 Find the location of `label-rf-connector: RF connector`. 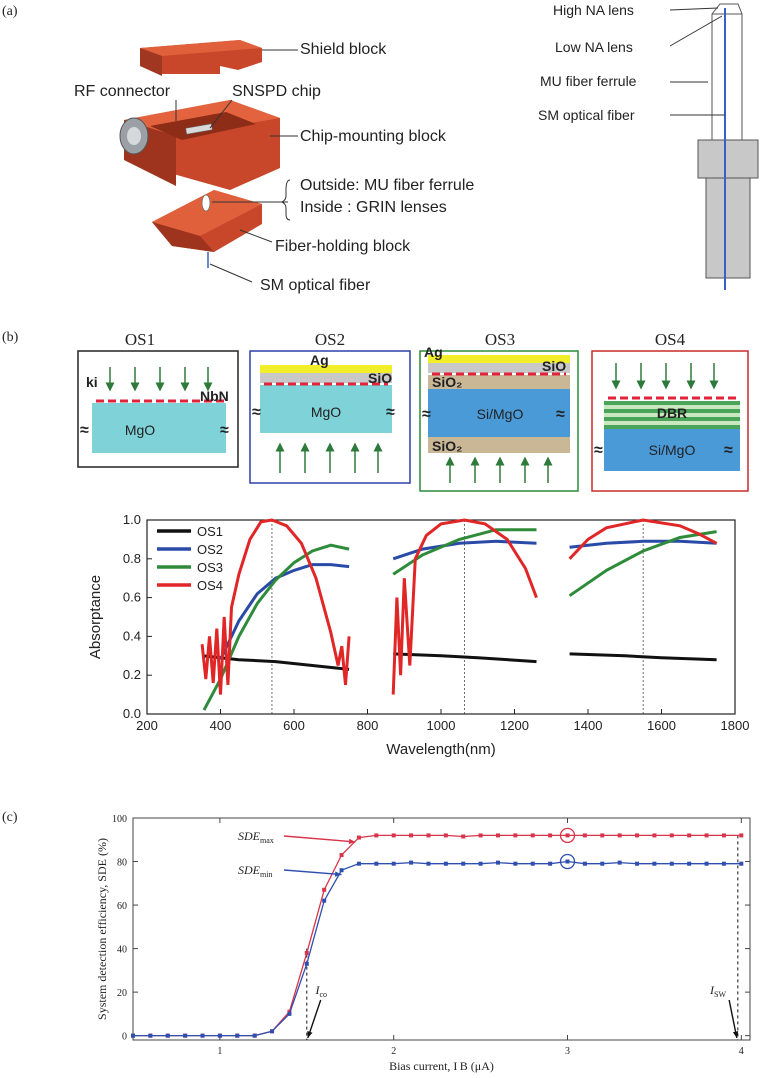

label-rf-connector: RF connector is located at coordinates (122, 91).